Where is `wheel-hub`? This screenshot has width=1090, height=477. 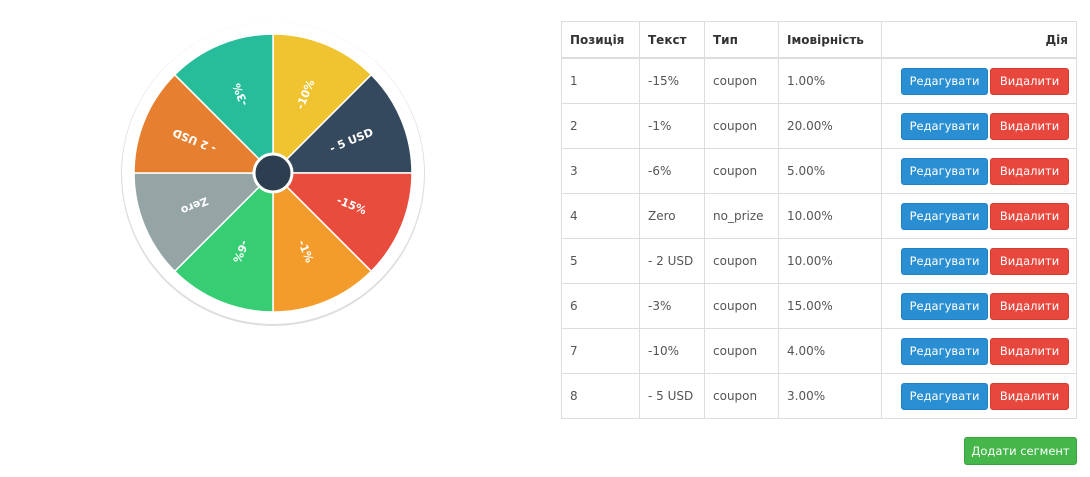
wheel-hub is located at coordinates (273, 173).